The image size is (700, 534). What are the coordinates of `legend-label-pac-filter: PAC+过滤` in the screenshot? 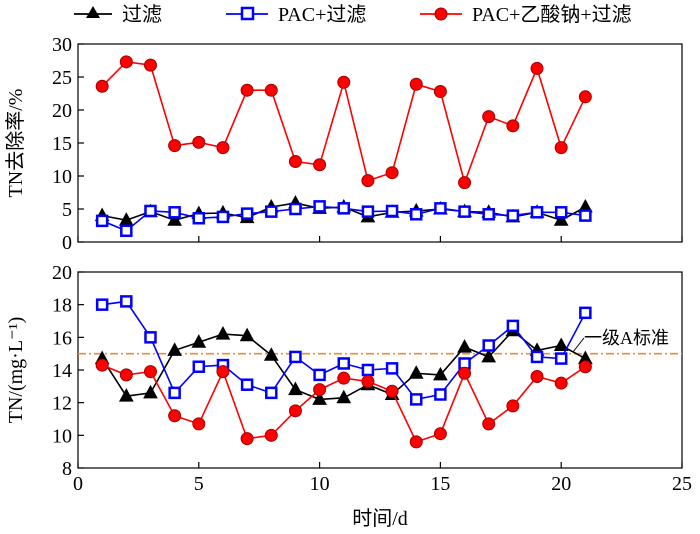 It's located at (322, 14).